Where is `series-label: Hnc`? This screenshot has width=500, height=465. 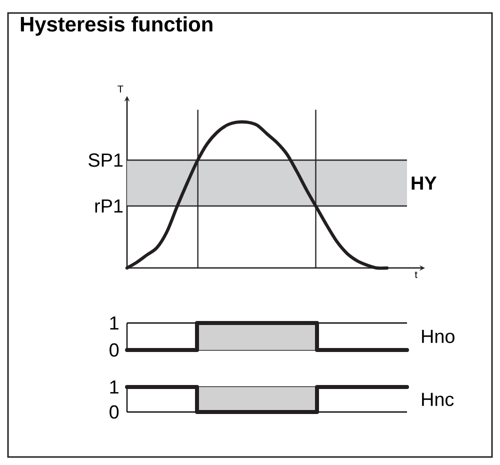 series-label: Hnc is located at coordinates (438, 399).